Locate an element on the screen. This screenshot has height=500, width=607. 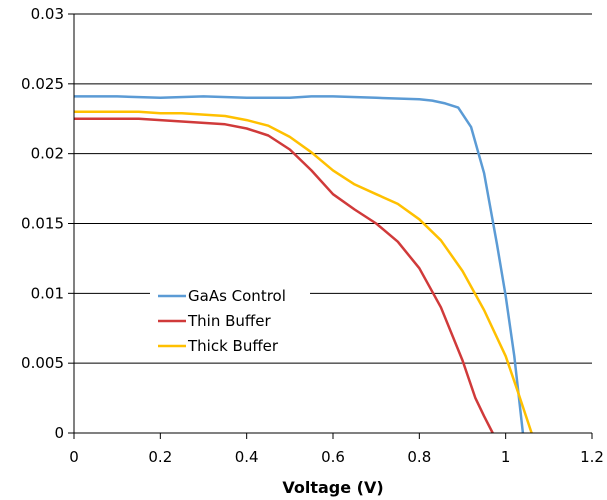
x-tick-label: 1 is located at coordinates (506, 457).